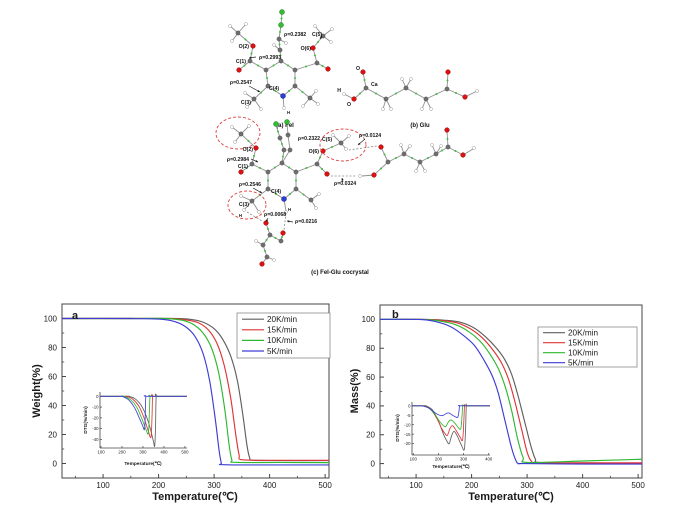 This screenshot has height=523, width=676. What do you see at coordinates (250, 185) in the screenshot?
I see `atom-label: ρ=0.2546` at bounding box center [250, 185].